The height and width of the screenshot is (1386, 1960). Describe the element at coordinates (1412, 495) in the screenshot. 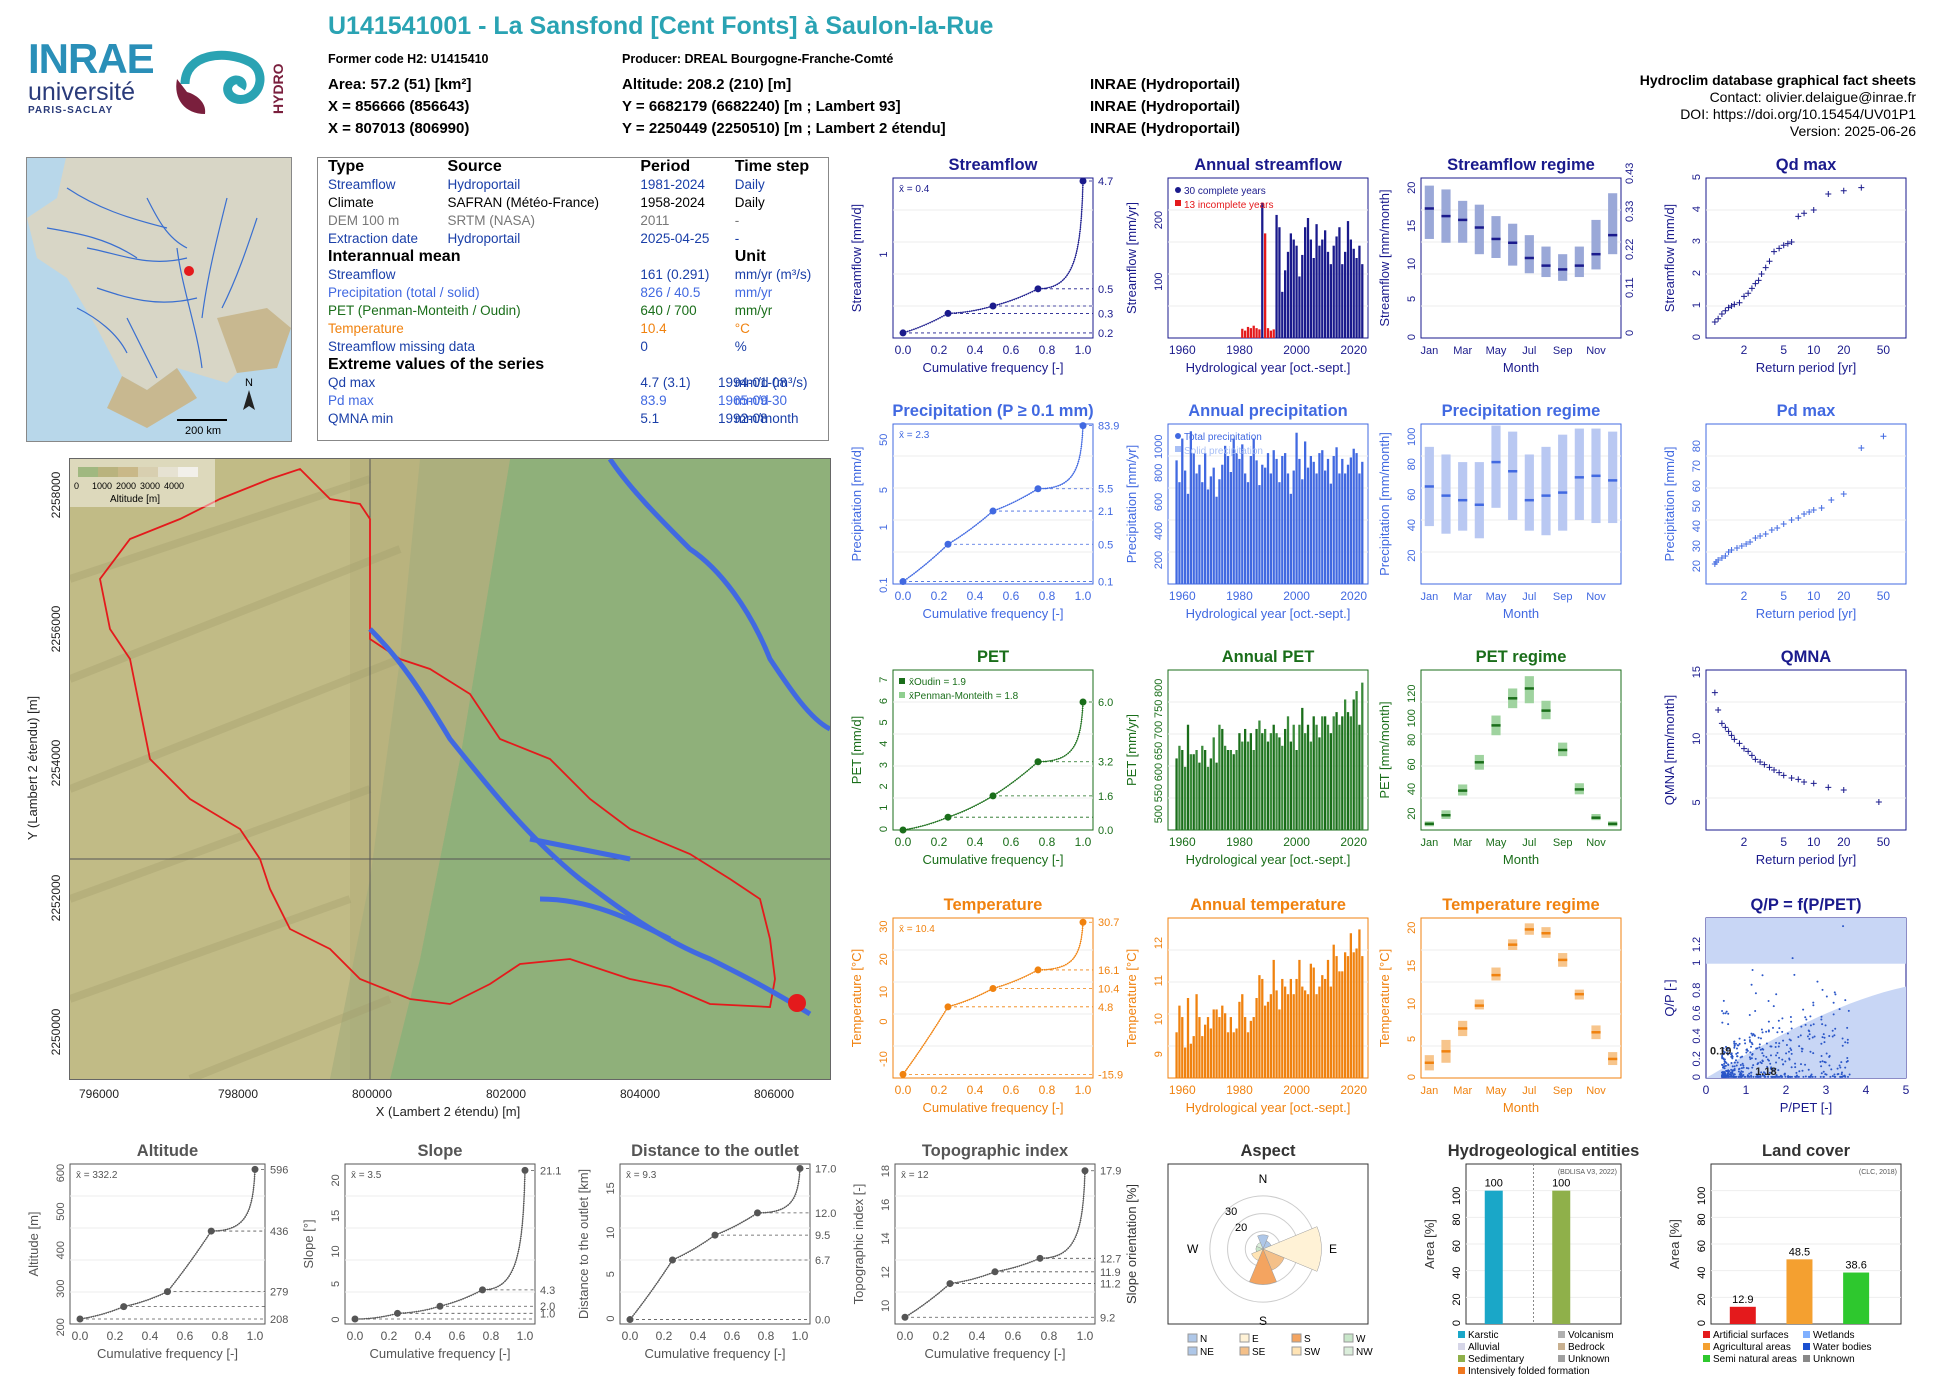

I see `y-tick: 60` at that location.